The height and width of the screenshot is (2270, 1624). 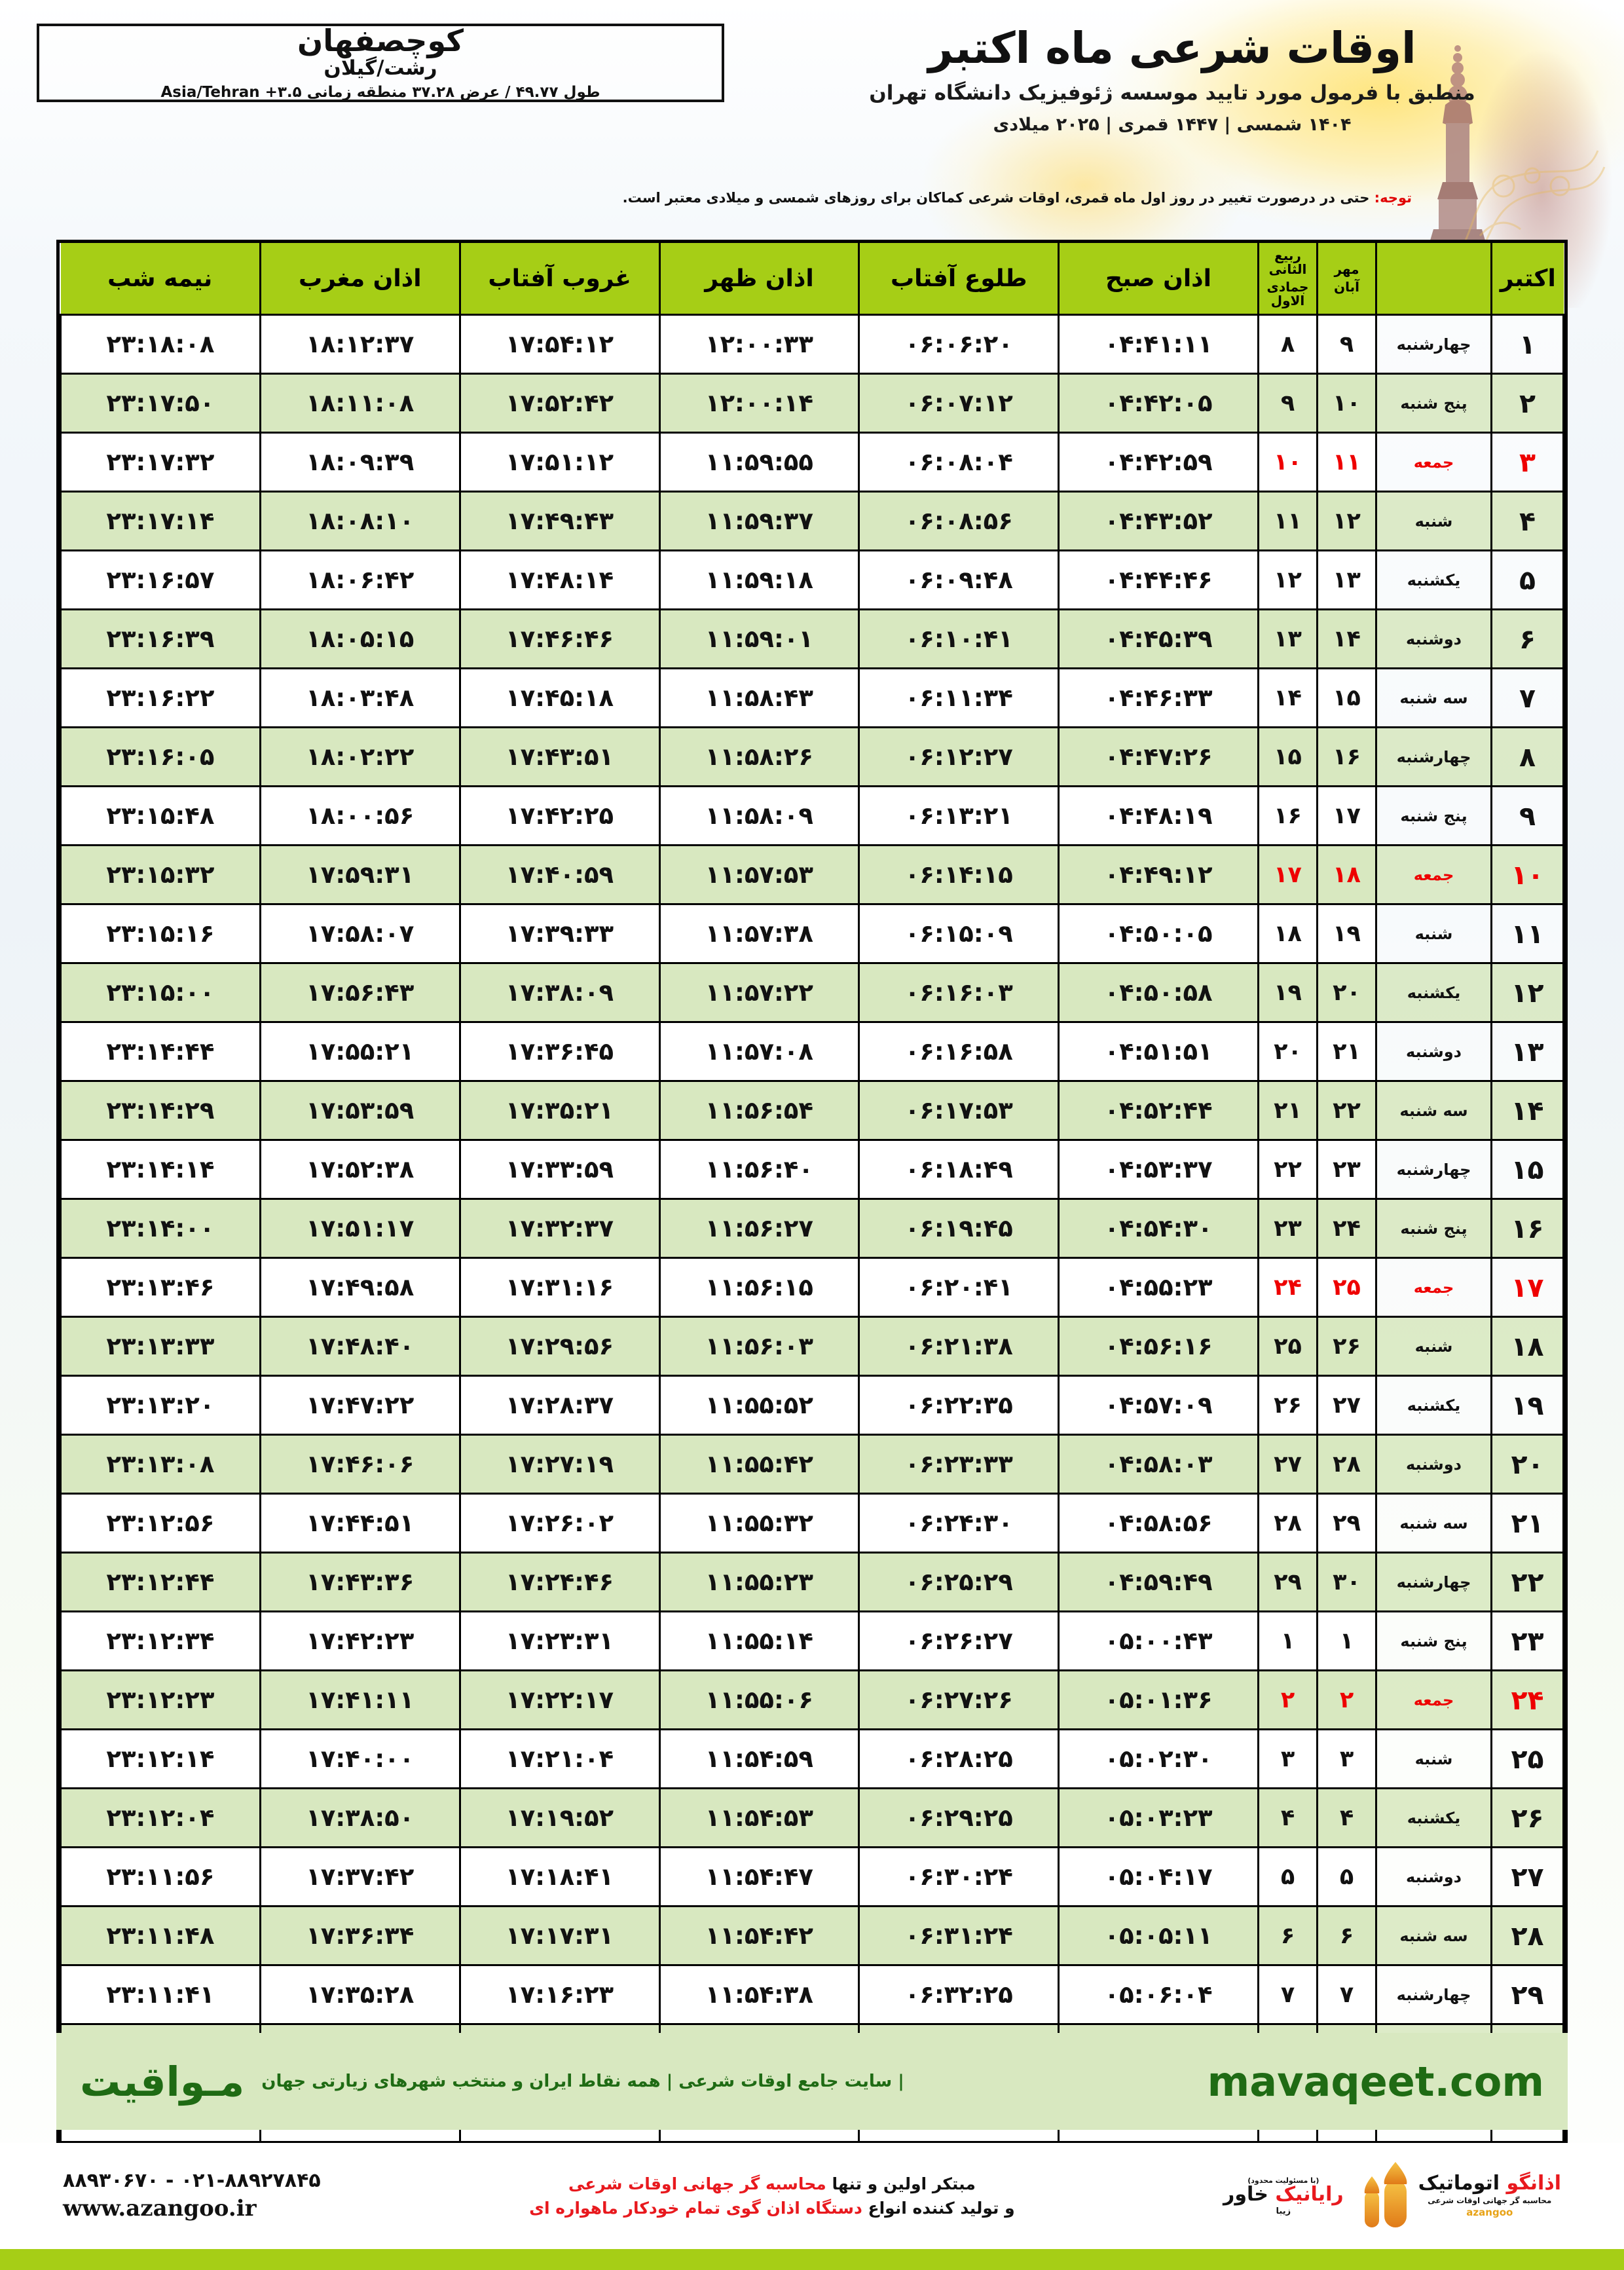 What do you see at coordinates (1287, 638) in the screenshot?
I see `hijri-date: ۱۳` at bounding box center [1287, 638].